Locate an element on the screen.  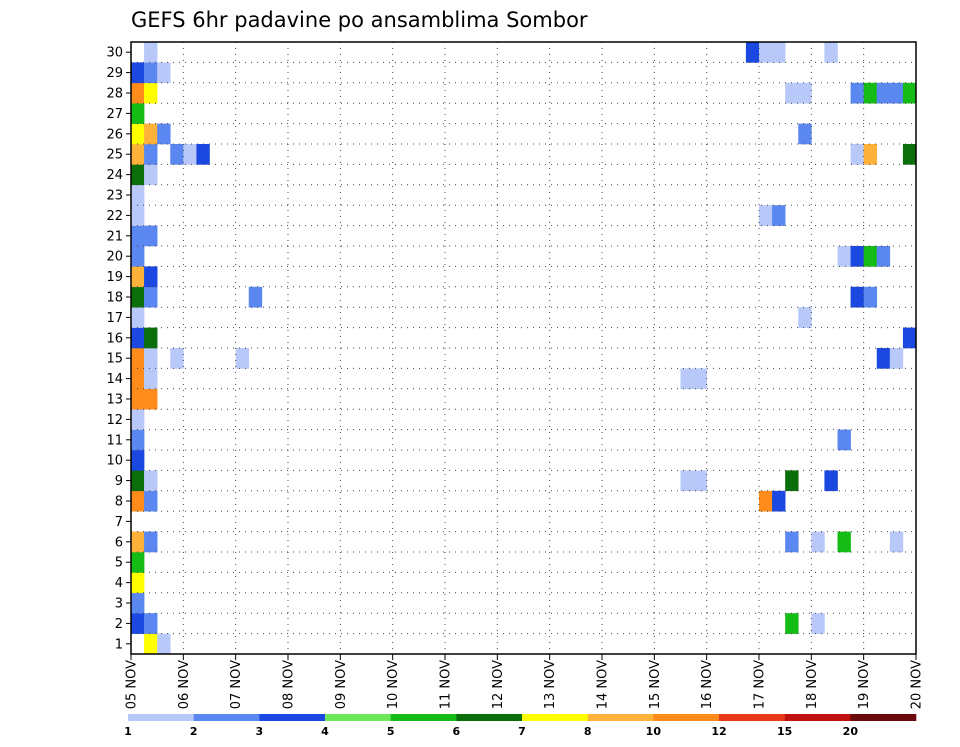
y-tick-label: 15 is located at coordinates (114, 359).